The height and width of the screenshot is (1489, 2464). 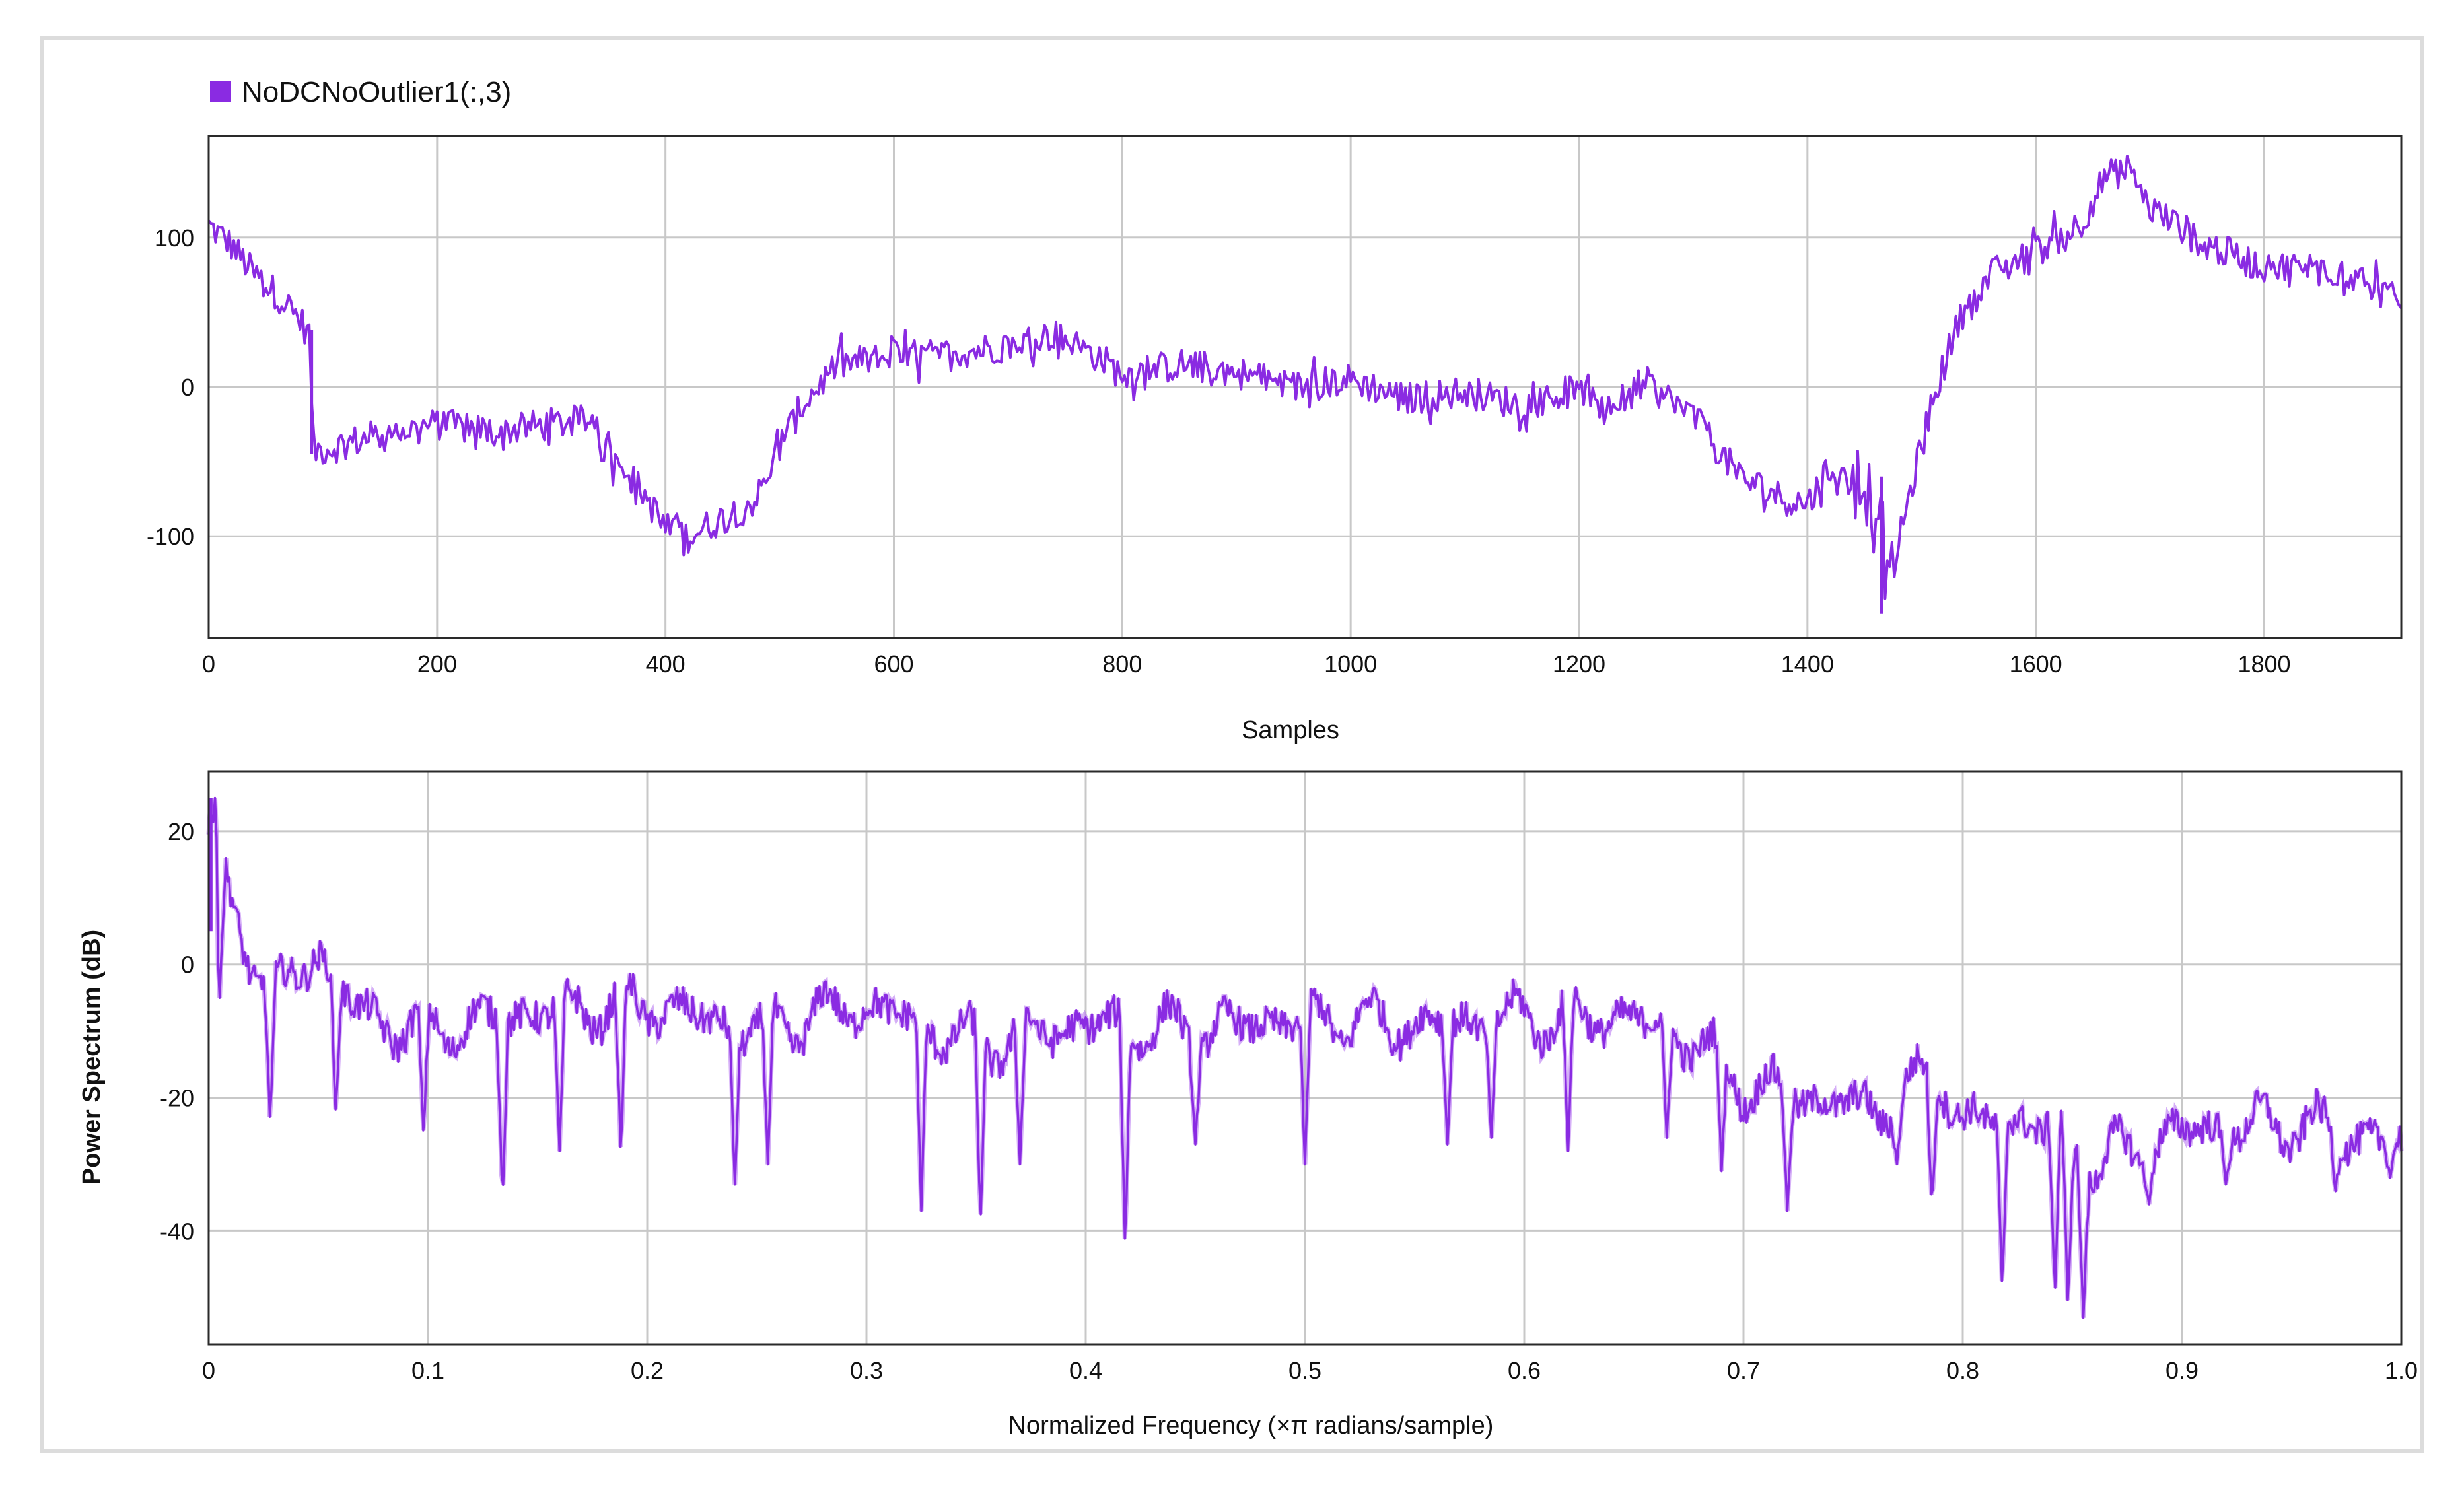 What do you see at coordinates (1807, 663) in the screenshot?
I see `x-tick-label: 1400` at bounding box center [1807, 663].